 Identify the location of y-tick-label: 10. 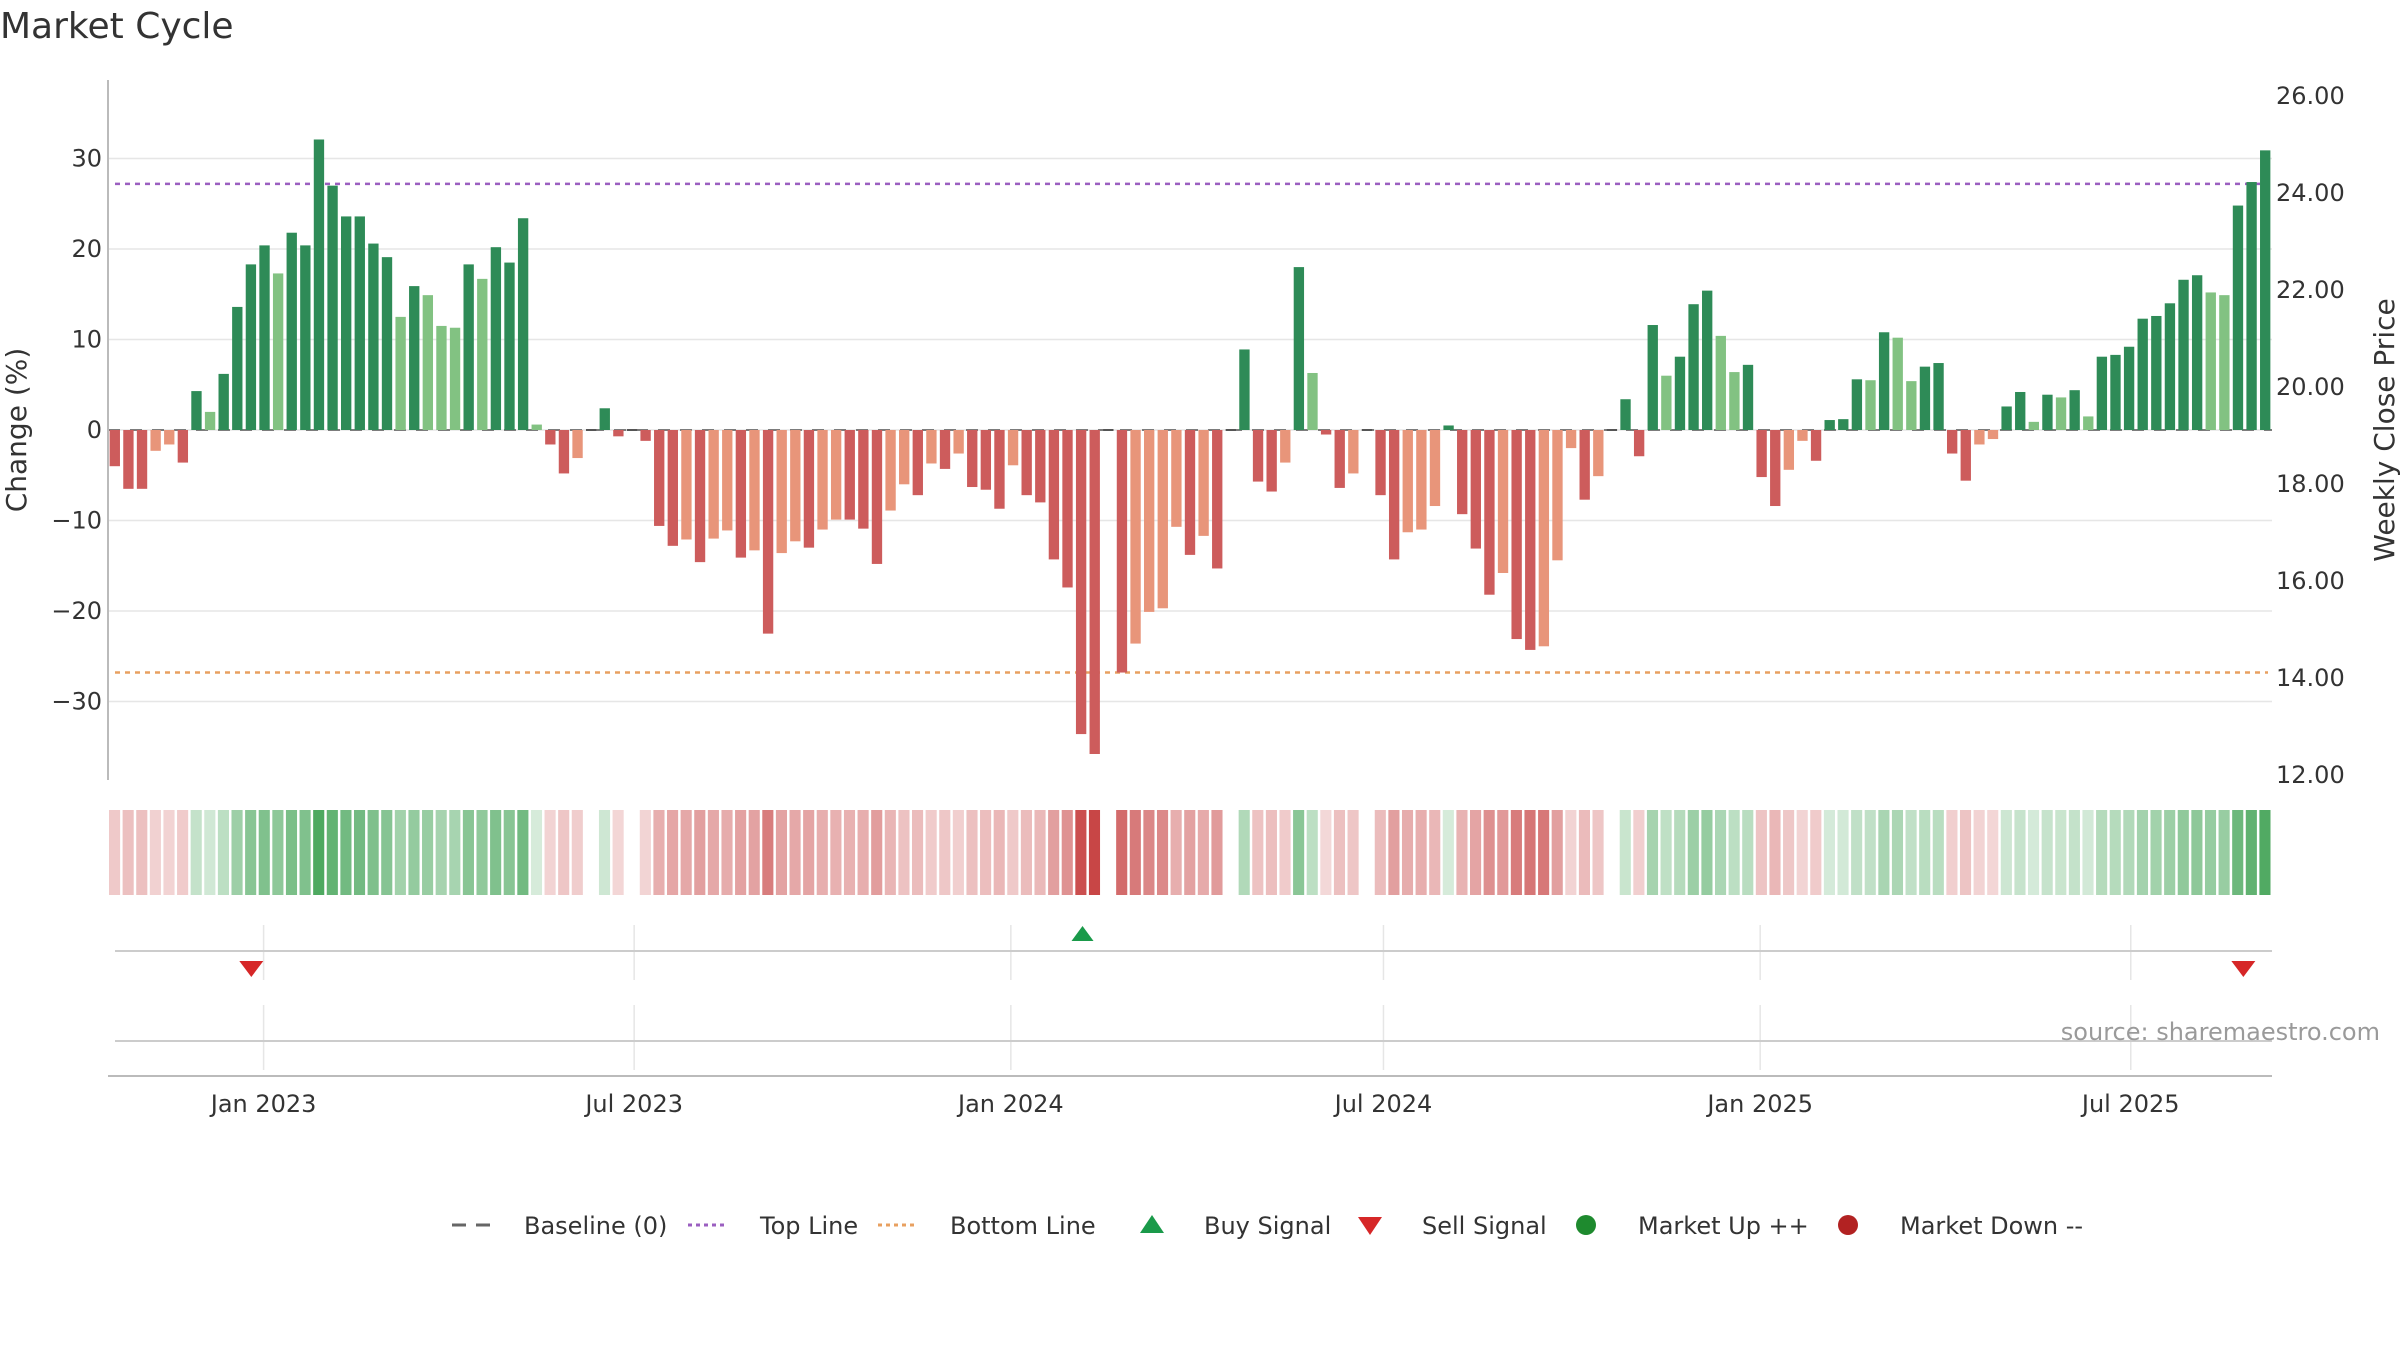
(86, 340).